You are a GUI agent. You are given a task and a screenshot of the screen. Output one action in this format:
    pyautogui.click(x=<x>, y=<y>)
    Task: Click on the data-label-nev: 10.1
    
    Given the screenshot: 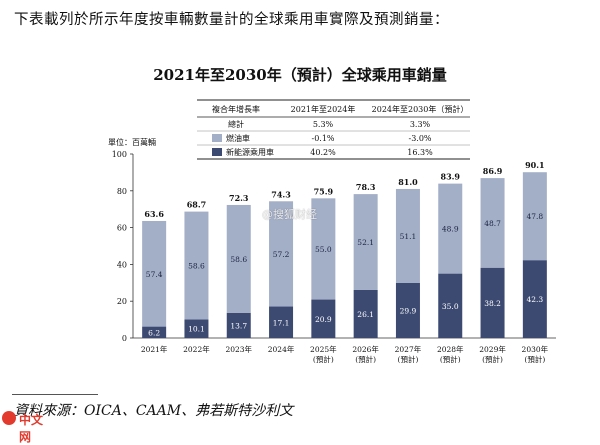 What is the action you would take?
    pyautogui.click(x=196, y=329)
    